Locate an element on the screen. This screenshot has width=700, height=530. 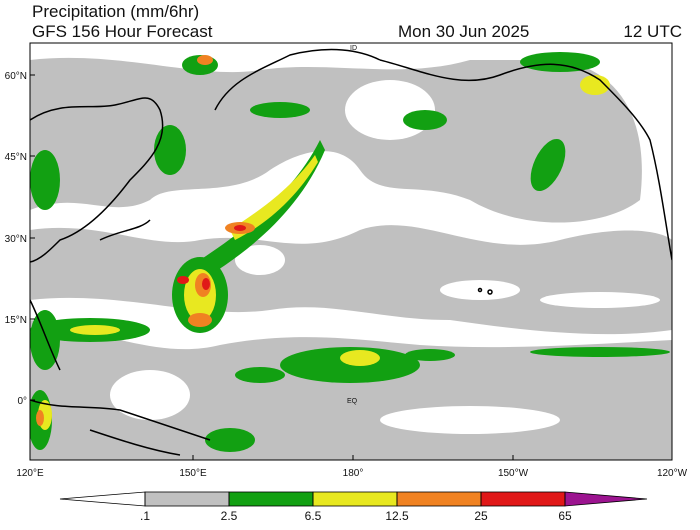
colorbar-label: 65 is located at coordinates (565, 516).